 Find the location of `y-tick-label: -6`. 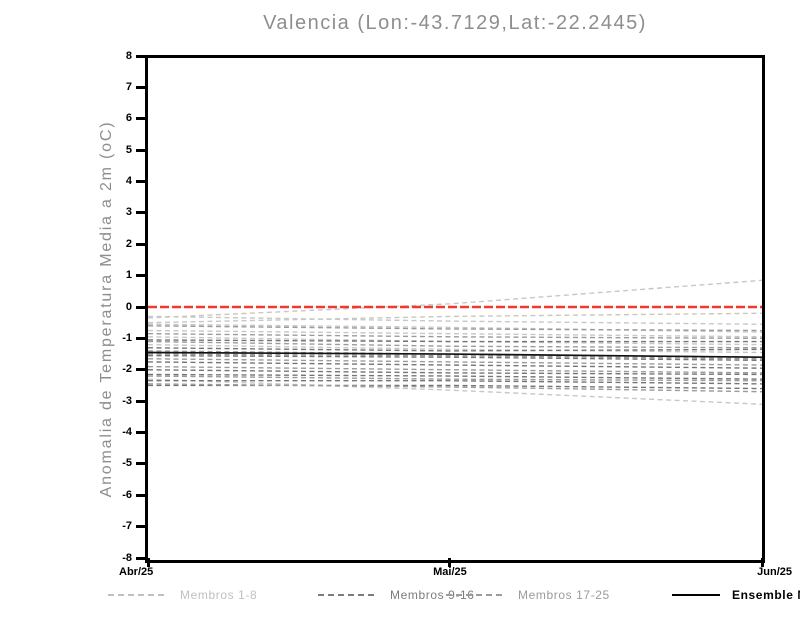

y-tick-label: -6 is located at coordinates (127, 494).